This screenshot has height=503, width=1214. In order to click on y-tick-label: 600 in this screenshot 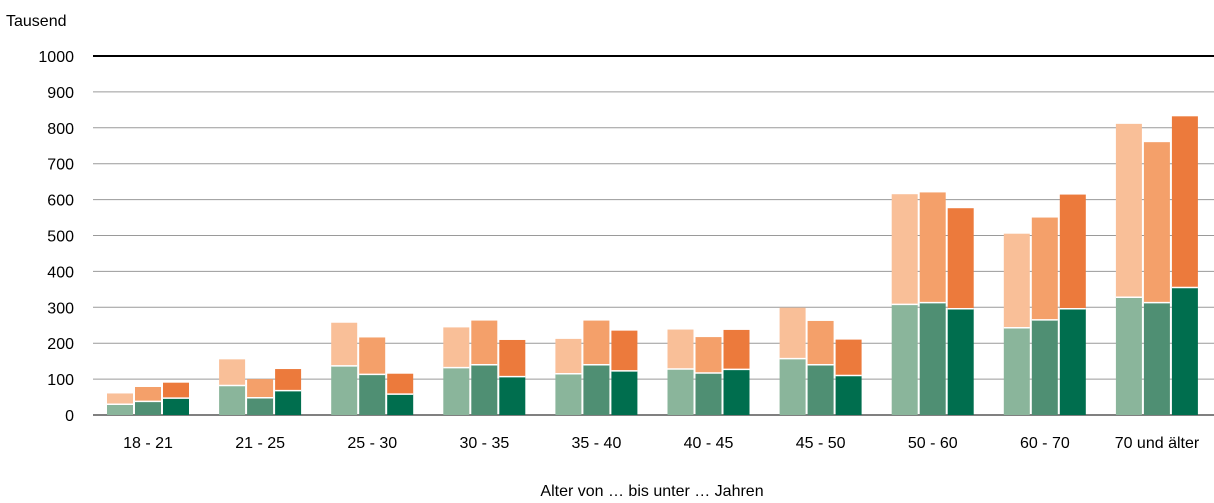, I will do `click(60, 201)`.